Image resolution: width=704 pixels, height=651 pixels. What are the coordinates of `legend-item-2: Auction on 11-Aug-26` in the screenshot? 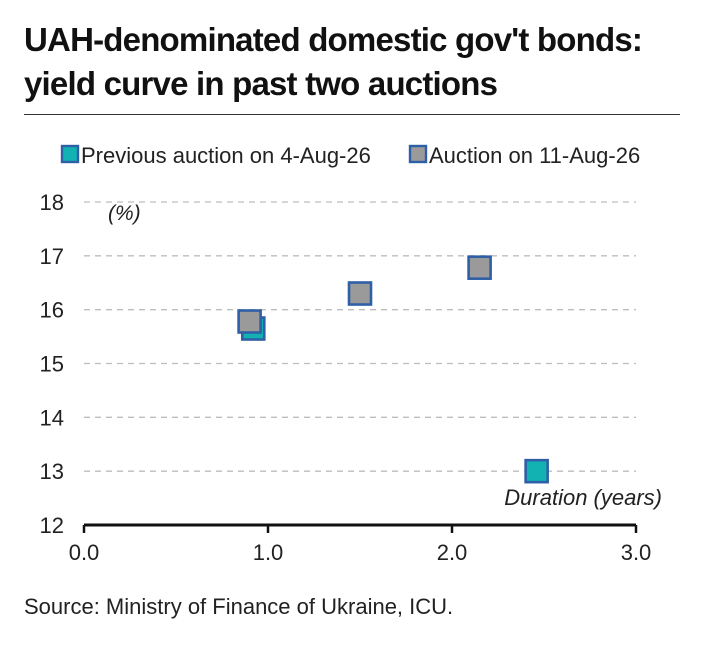 It's located at (524, 155).